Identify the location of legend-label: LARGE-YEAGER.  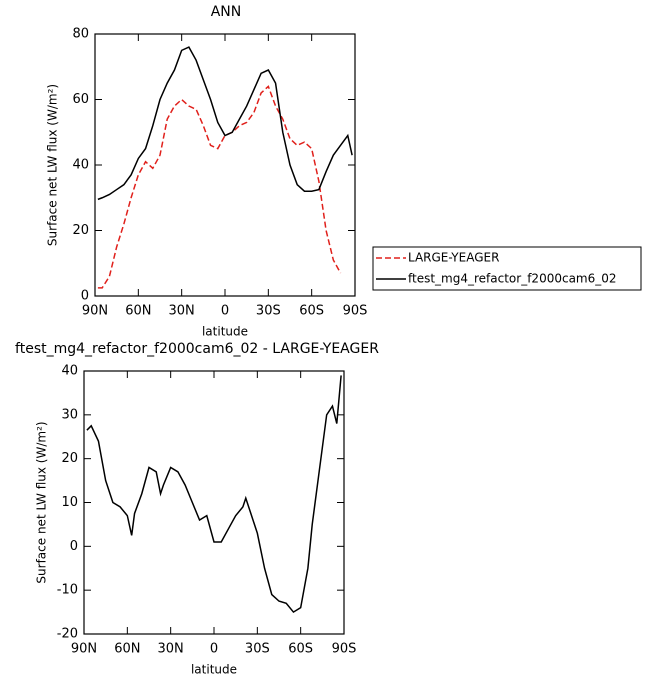
(453, 258).